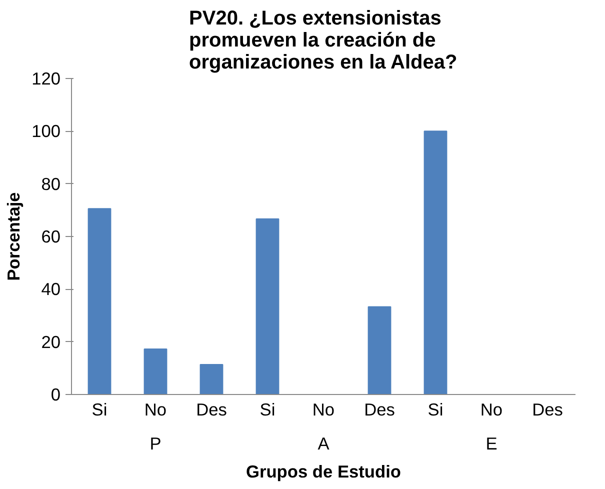 The height and width of the screenshot is (489, 605). What do you see at coordinates (51, 236) in the screenshot?
I see `y-tick-label: 60` at bounding box center [51, 236].